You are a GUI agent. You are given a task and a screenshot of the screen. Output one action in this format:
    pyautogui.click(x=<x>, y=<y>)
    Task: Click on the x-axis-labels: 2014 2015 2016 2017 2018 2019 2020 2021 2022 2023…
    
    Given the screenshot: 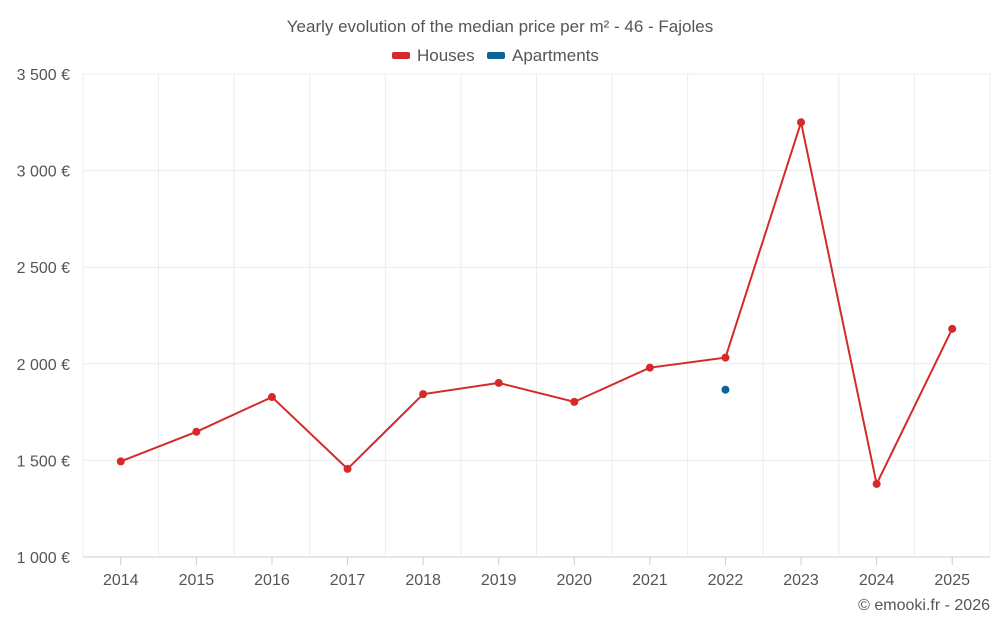 What is the action you would take?
    pyautogui.click(x=536, y=573)
    